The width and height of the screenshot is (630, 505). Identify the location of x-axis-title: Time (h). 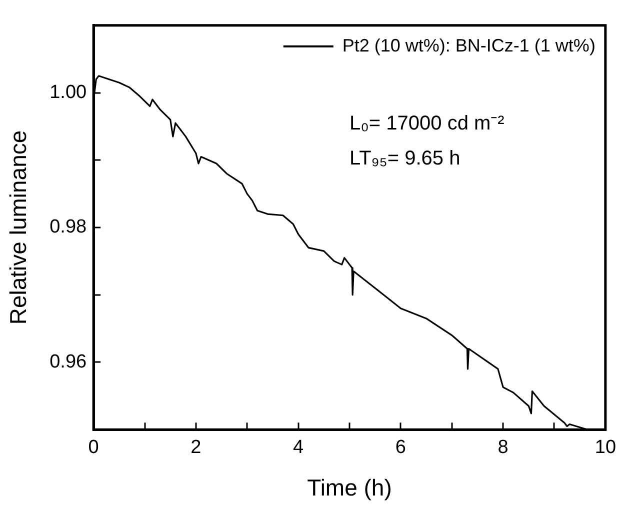
(349, 487).